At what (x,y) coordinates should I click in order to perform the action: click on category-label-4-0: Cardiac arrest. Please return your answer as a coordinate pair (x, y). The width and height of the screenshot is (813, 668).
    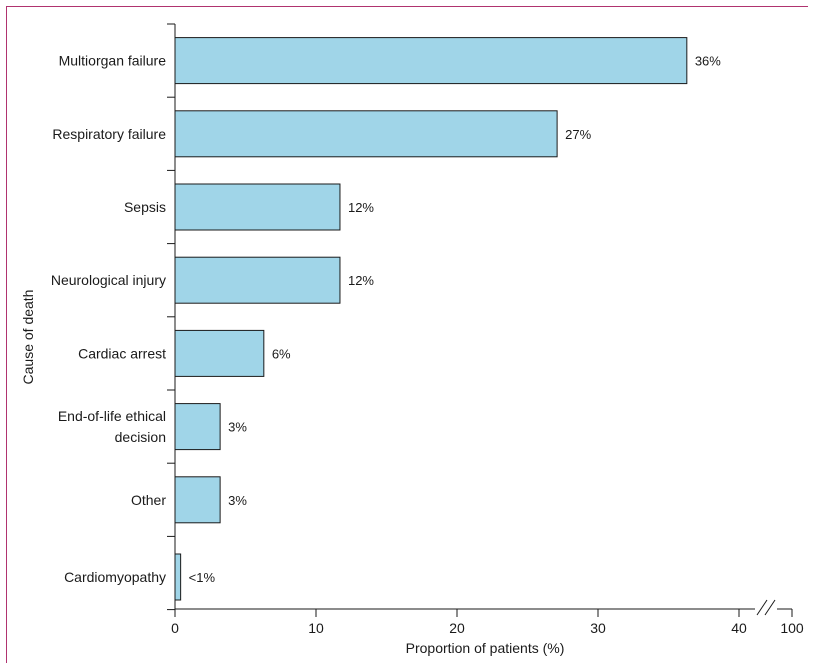
    Looking at the image, I should click on (122, 353).